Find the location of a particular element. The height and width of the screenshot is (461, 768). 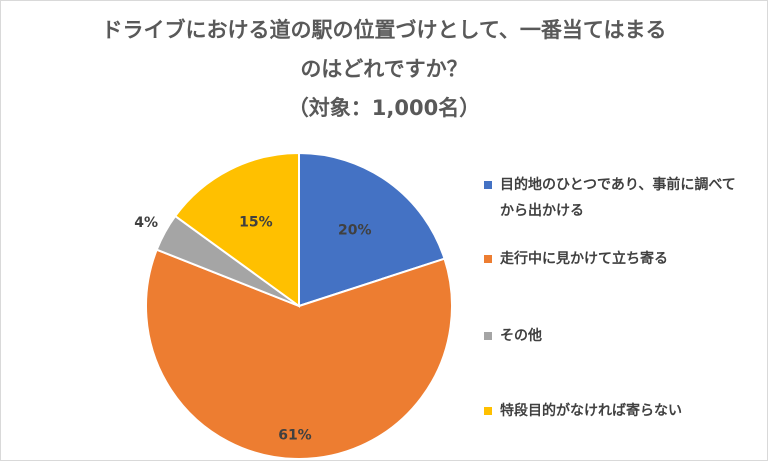

chart-title-line-3: （対象：1,000名） is located at coordinates (384, 108).